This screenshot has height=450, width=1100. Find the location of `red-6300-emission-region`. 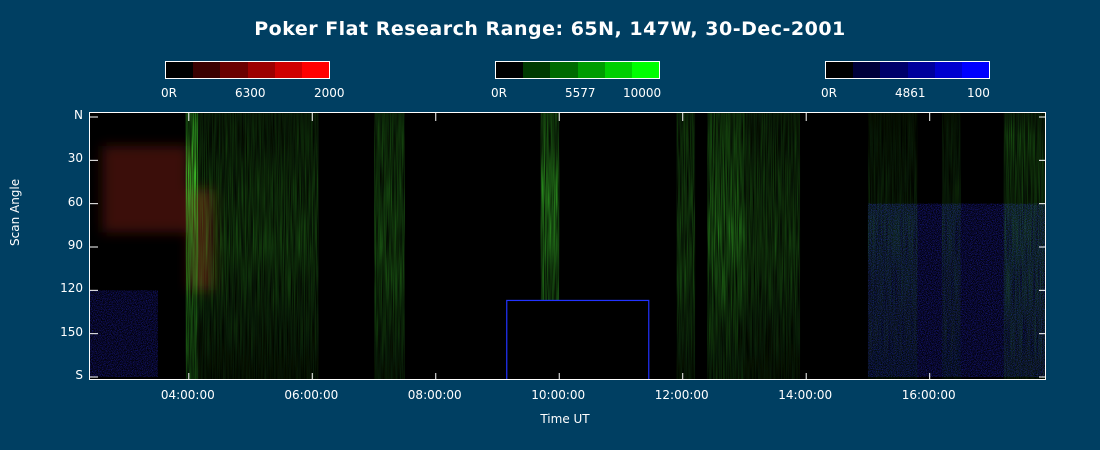

red-6300-emission-region is located at coordinates (145, 189).